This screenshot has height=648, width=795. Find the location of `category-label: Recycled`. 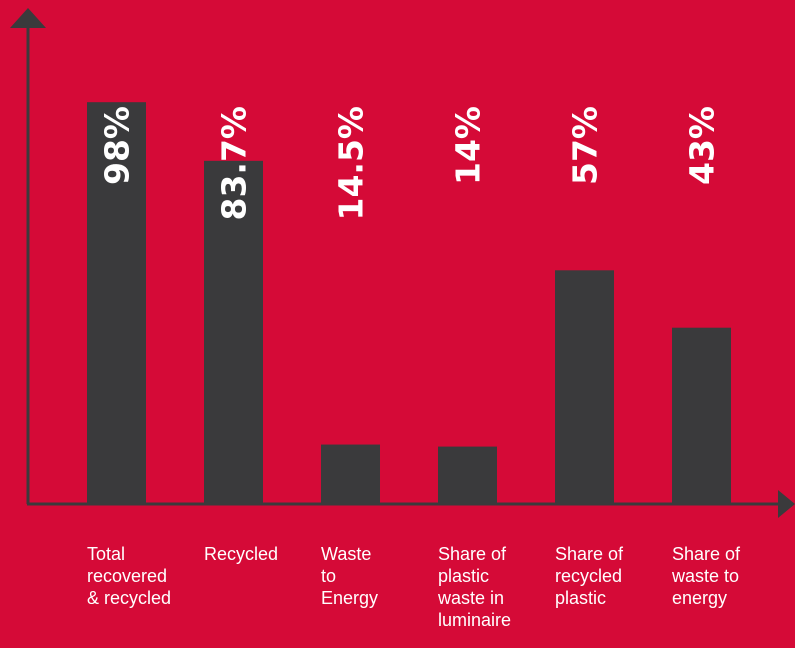

category-label: Recycled is located at coordinates (241, 554).